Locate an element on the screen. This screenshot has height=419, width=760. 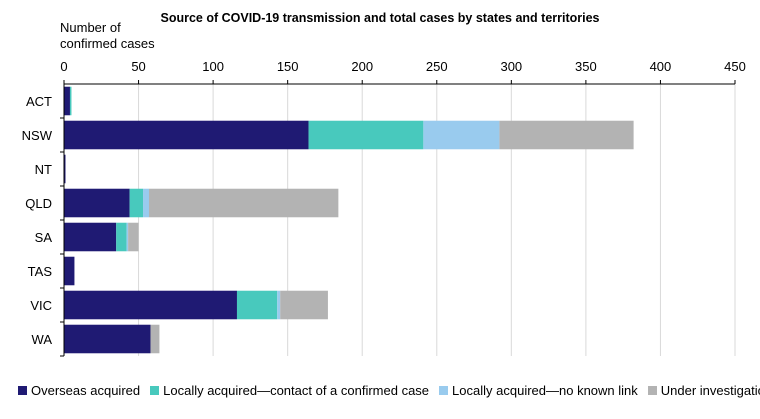
category-label: ACT is located at coordinates (39, 101).